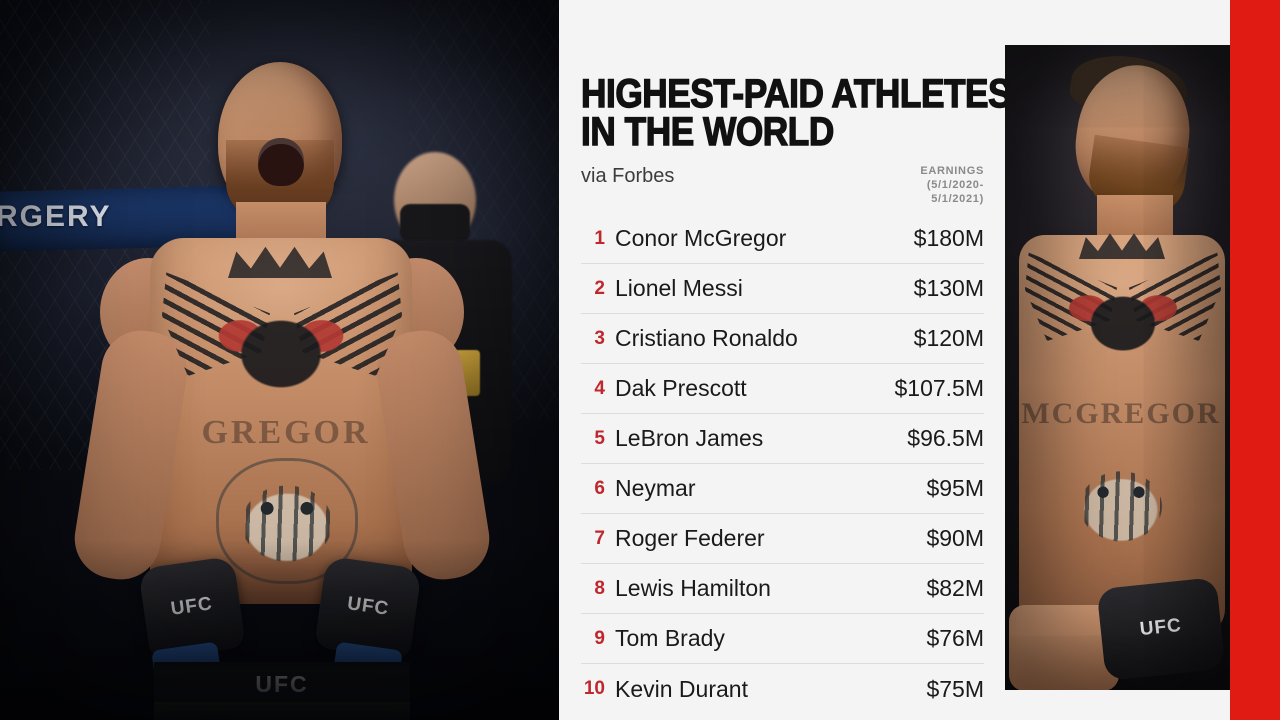 The width and height of the screenshot is (1280, 720). Describe the element at coordinates (690, 538) in the screenshot. I see `athlete-name: Roger Federer` at that location.